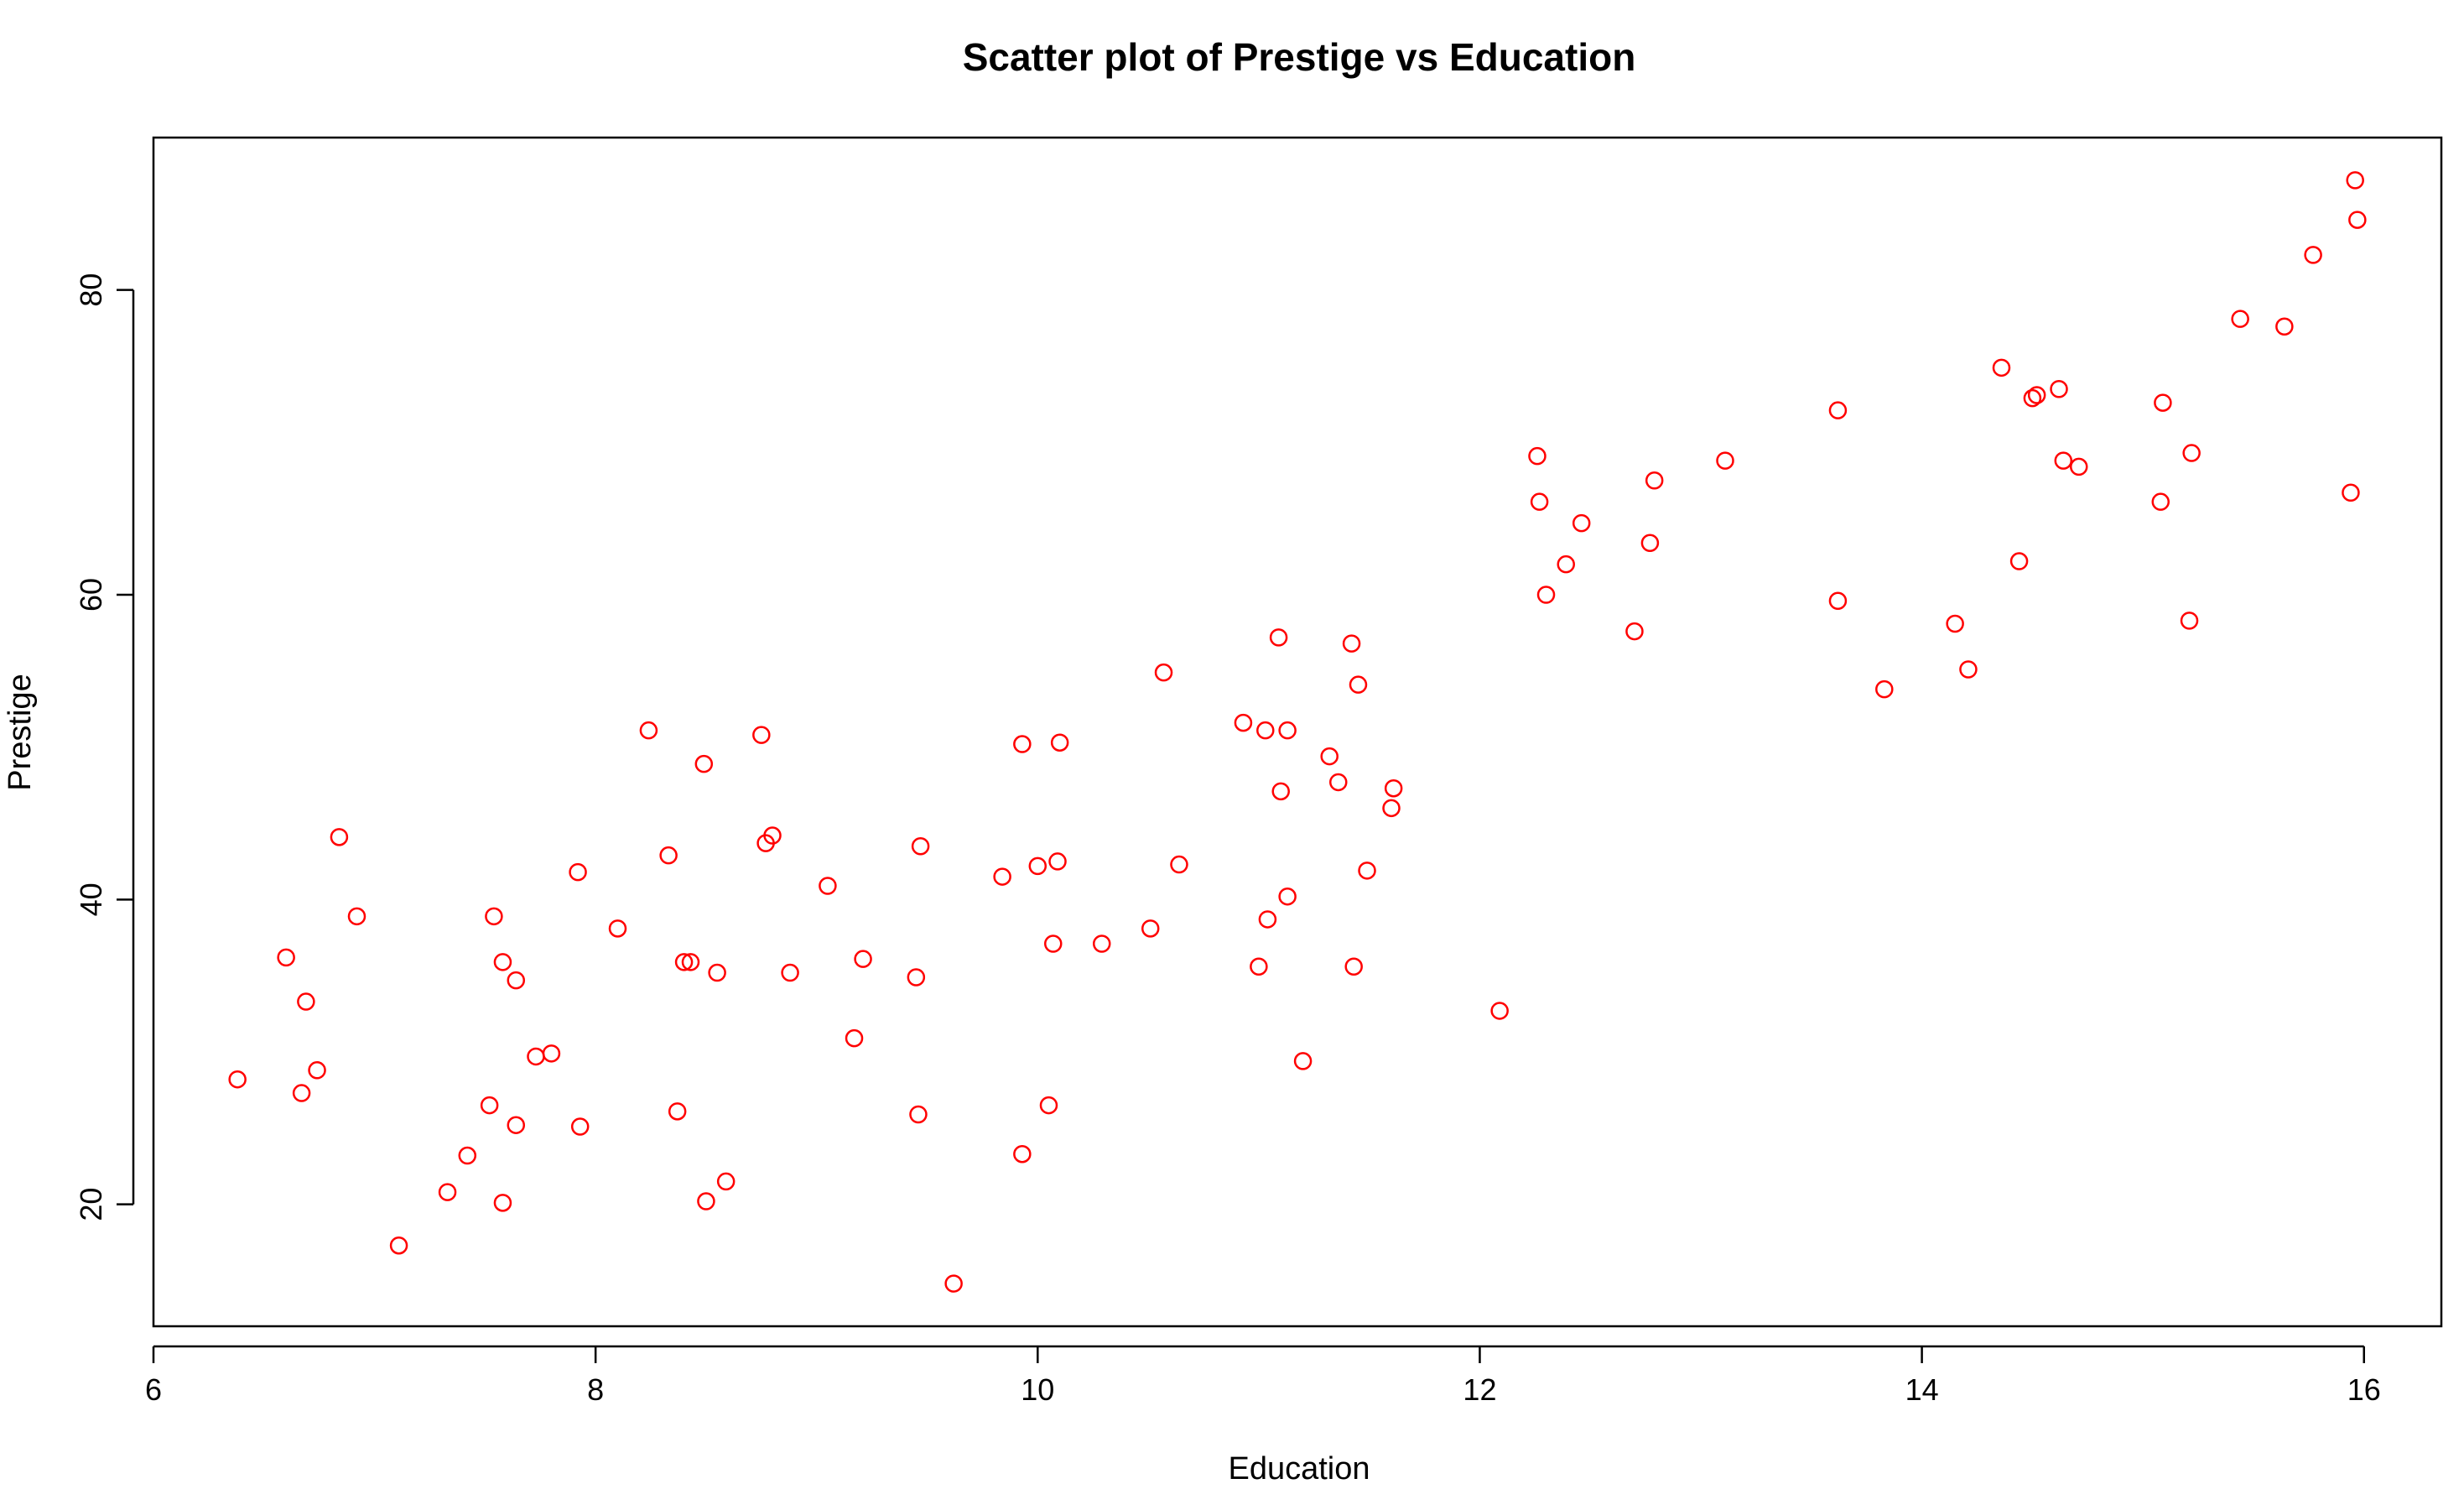 This screenshot has height=1489, width=2464. Describe the element at coordinates (1922, 1390) in the screenshot. I see `x-tick-label: 14` at that location.